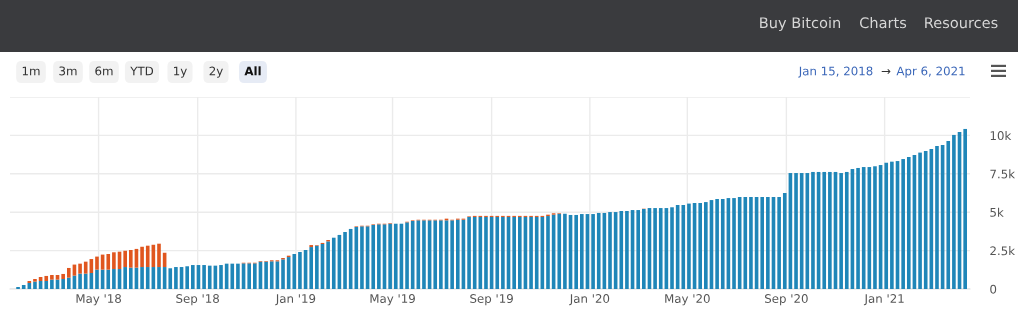 The image size is (1018, 324). What do you see at coordinates (491, 300) in the screenshot?
I see `x-tick-label: Sep '19` at bounding box center [491, 300].